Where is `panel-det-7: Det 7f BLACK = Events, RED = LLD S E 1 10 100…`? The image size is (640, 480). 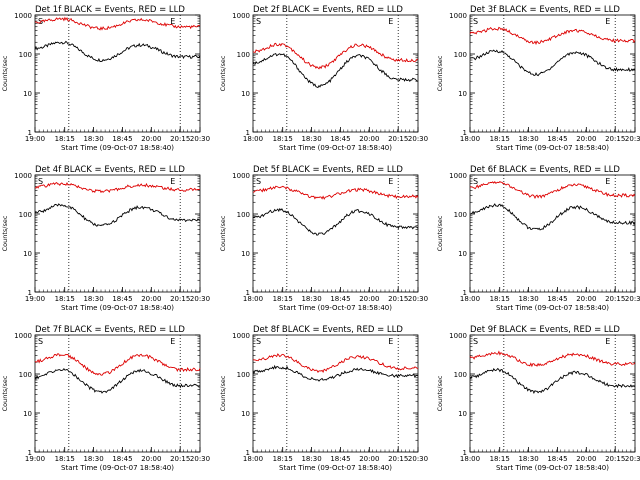
panel-det-7: Det 7f BLACK = Events, RED = LLD S E 1 10 100… is located at coordinates (105, 398).